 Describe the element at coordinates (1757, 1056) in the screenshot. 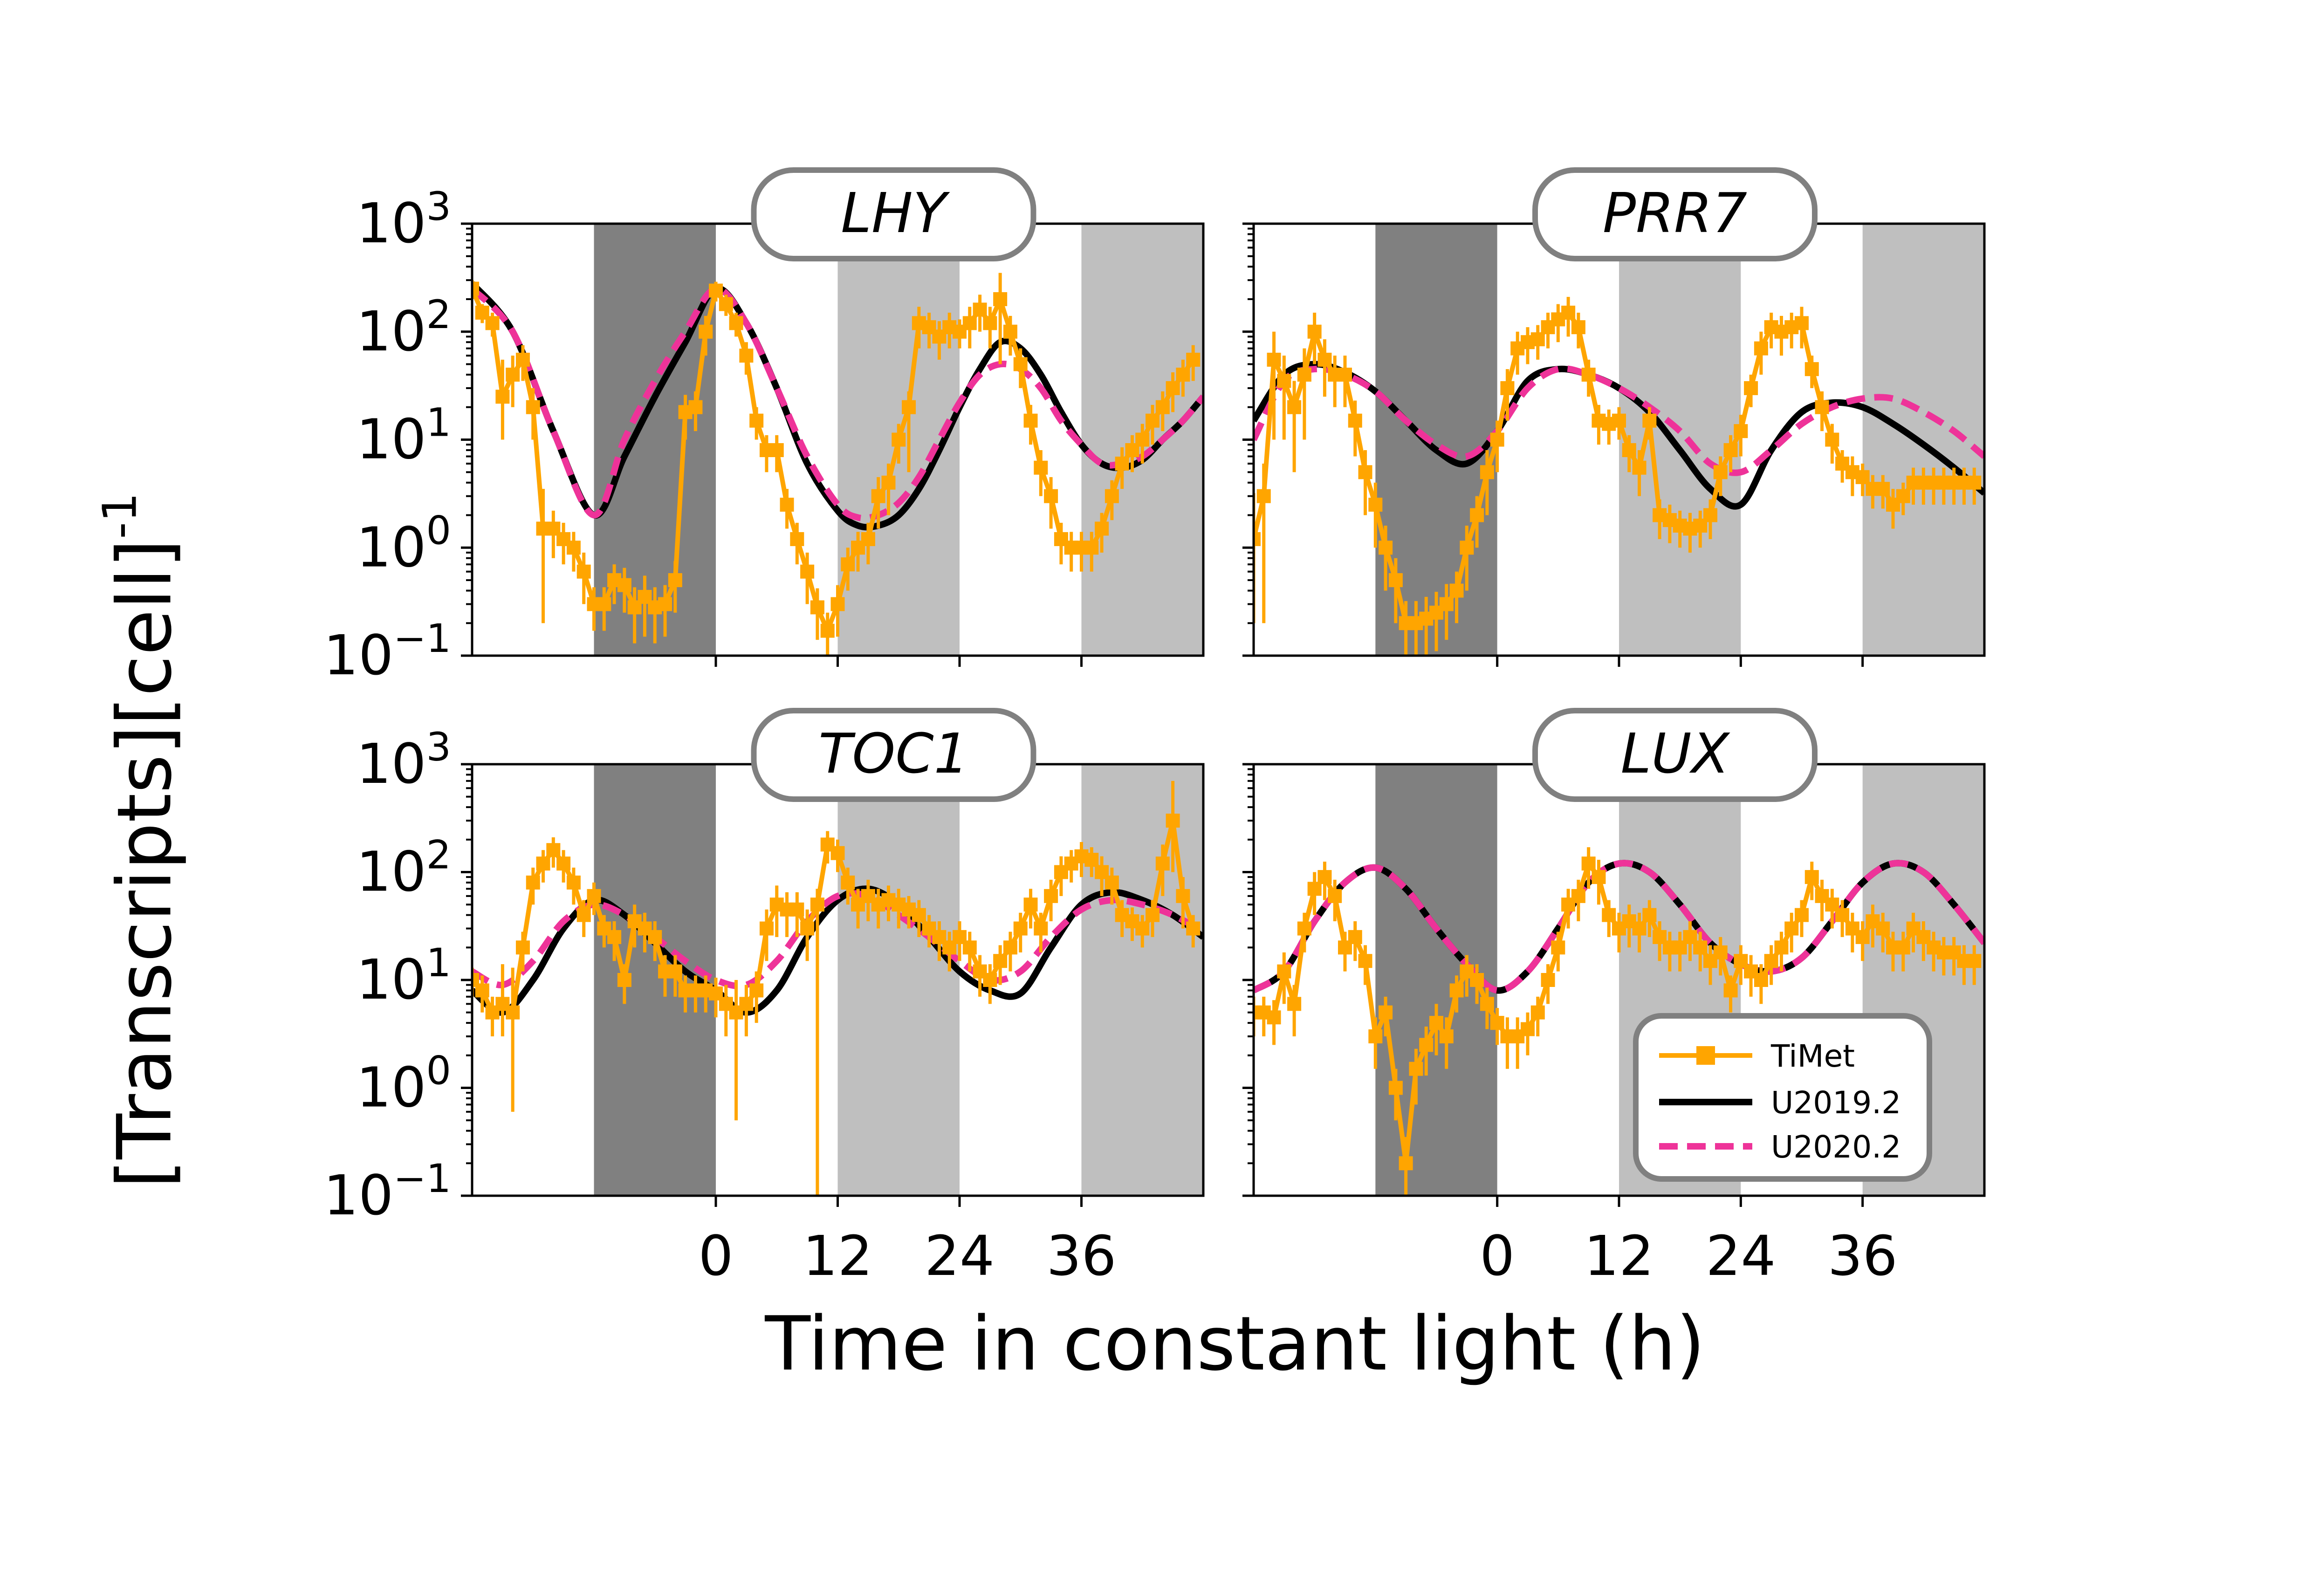

I see `legend-entry-timet: TiMet` at that location.